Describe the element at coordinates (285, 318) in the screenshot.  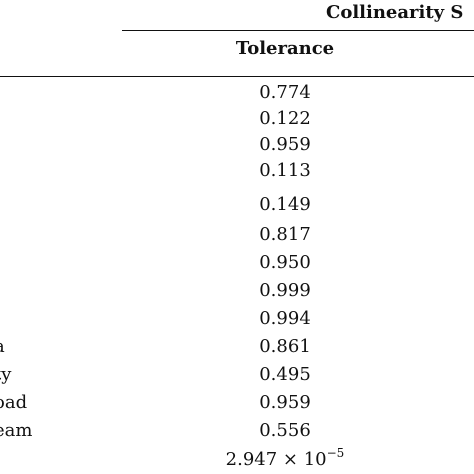
I see `tolerance-value: 0.994` at that location.